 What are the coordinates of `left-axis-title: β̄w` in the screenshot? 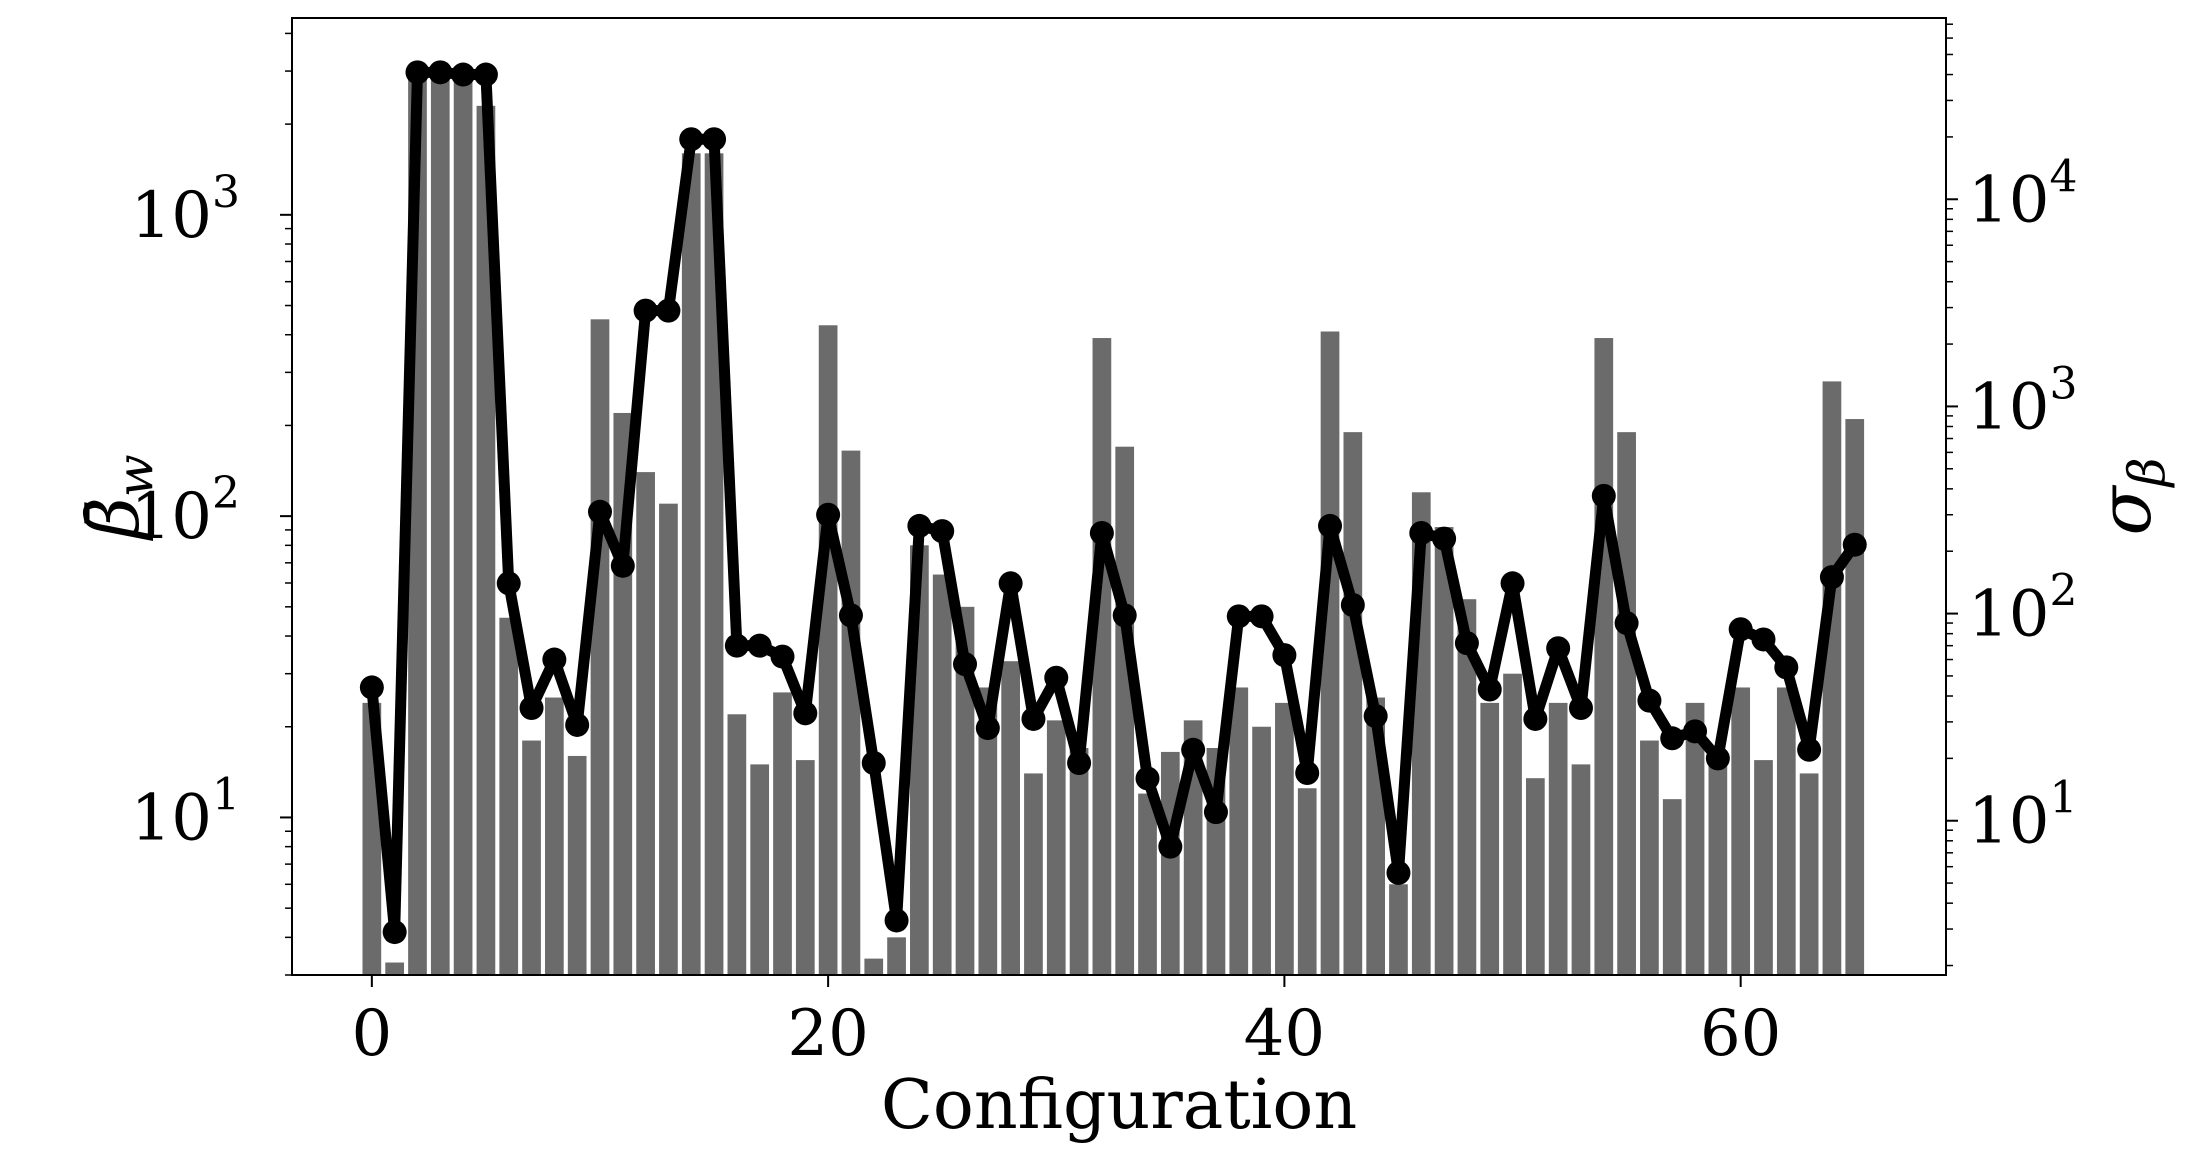 It's located at (117, 497).